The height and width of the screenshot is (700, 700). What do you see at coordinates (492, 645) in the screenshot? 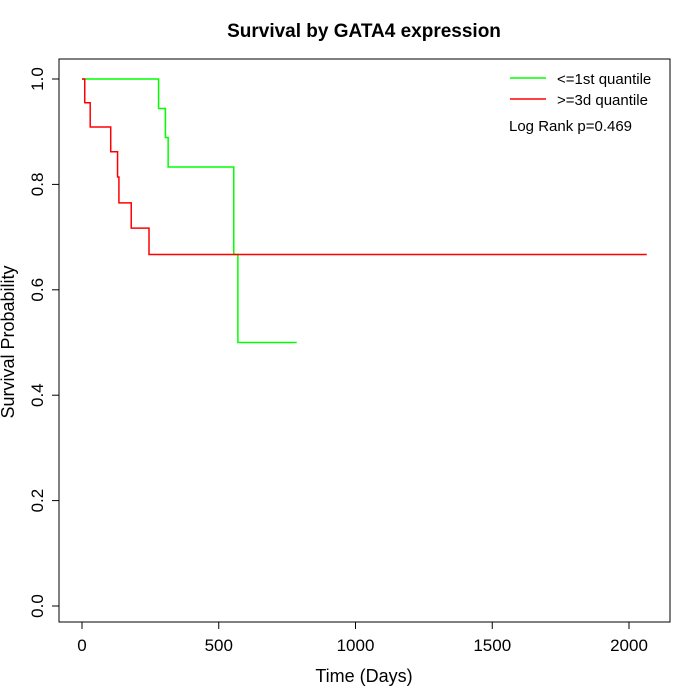
I see `x-tick-label: 1500` at bounding box center [492, 645].